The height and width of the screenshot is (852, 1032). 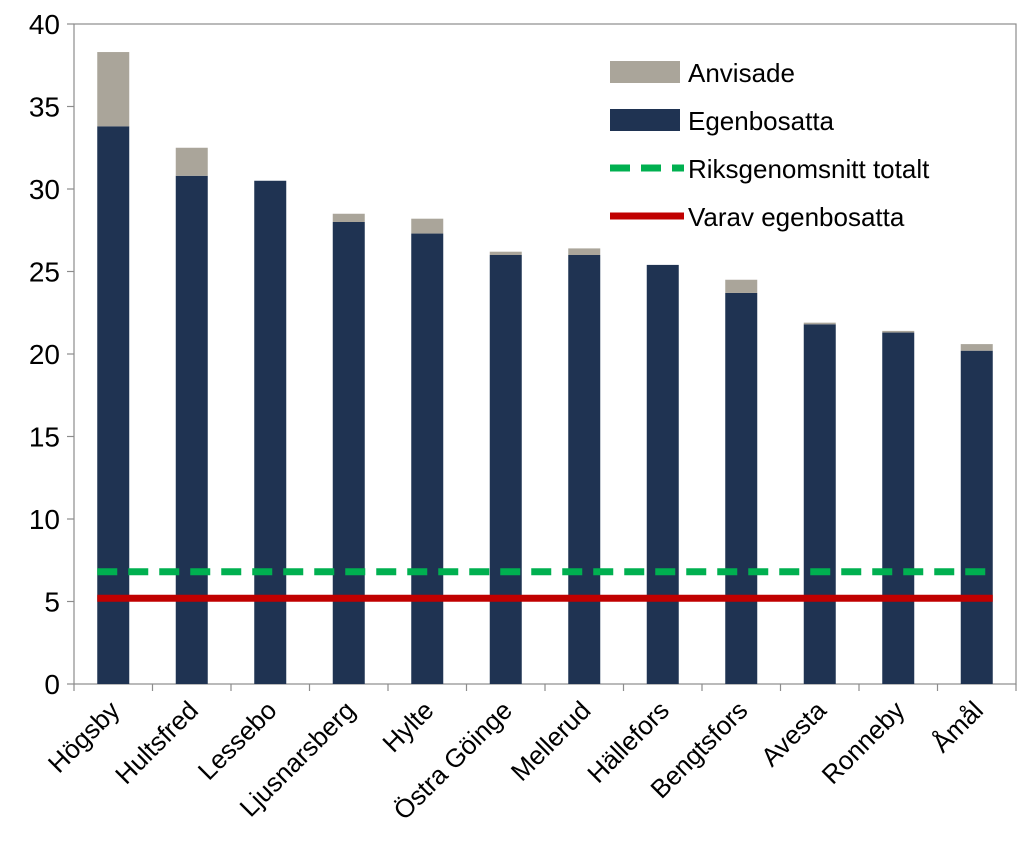 What do you see at coordinates (44, 107) in the screenshot?
I see `y-tick-label: 35` at bounding box center [44, 107].